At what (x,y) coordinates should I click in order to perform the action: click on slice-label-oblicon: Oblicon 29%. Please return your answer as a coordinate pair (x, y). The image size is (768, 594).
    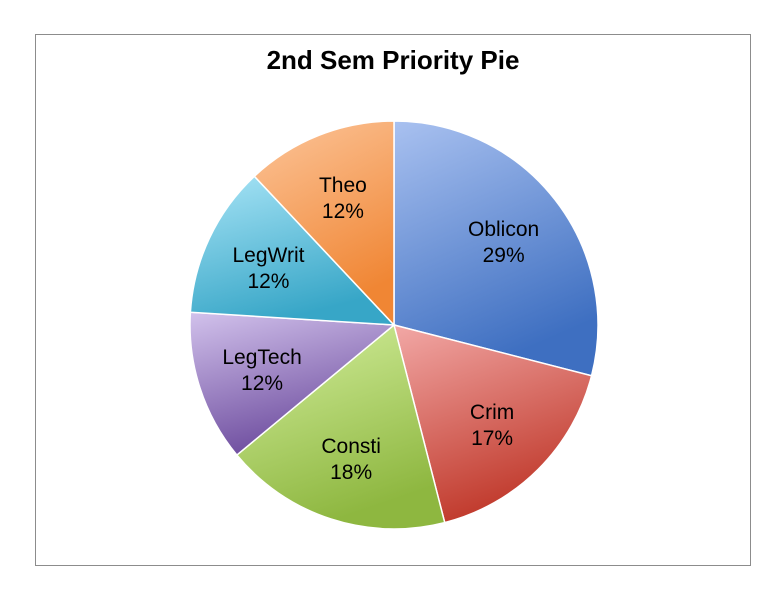
    Looking at the image, I should click on (503, 242).